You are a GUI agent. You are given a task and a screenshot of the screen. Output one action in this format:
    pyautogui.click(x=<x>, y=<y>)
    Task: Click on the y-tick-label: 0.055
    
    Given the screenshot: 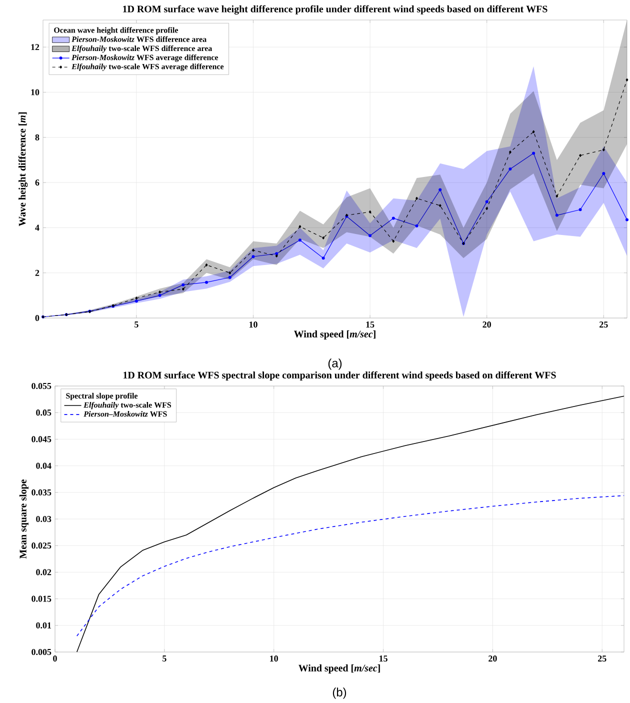 What is the action you would take?
    pyautogui.click(x=42, y=386)
    